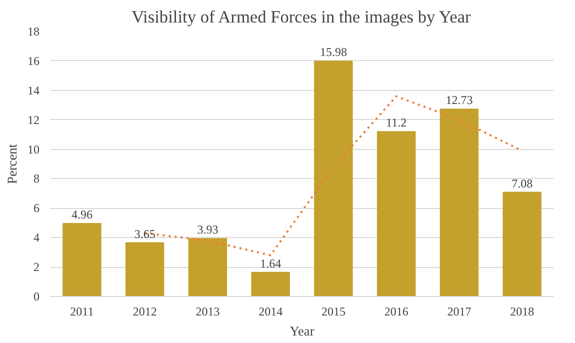 Image resolution: width=575 pixels, height=343 pixels. I want to click on y-tick-label: 8, so click(37, 179).